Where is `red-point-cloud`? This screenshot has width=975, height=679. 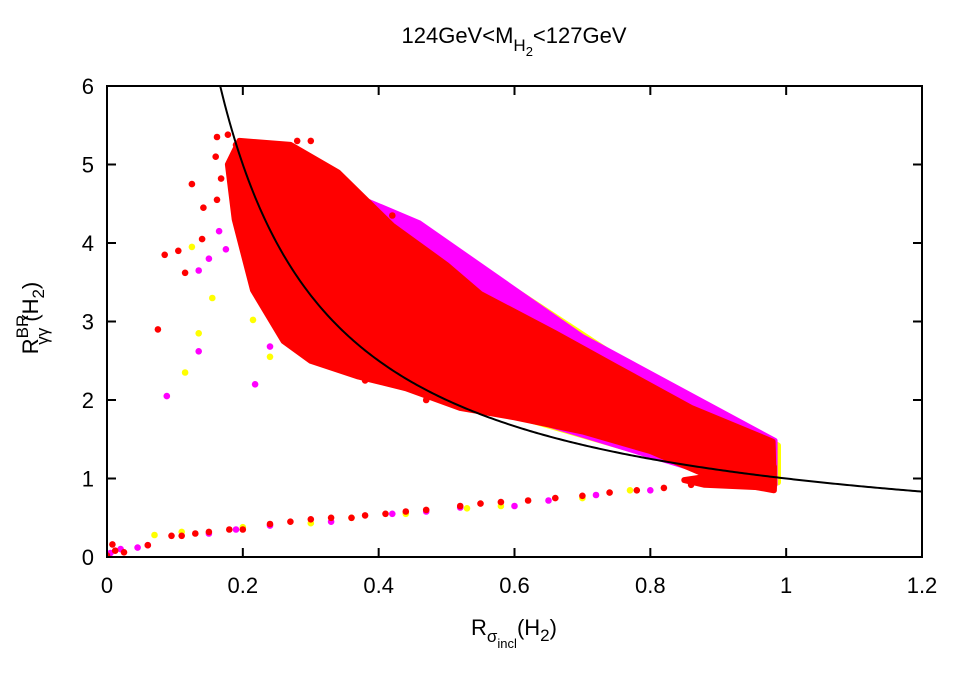 red-point-cloud is located at coordinates (729, 477).